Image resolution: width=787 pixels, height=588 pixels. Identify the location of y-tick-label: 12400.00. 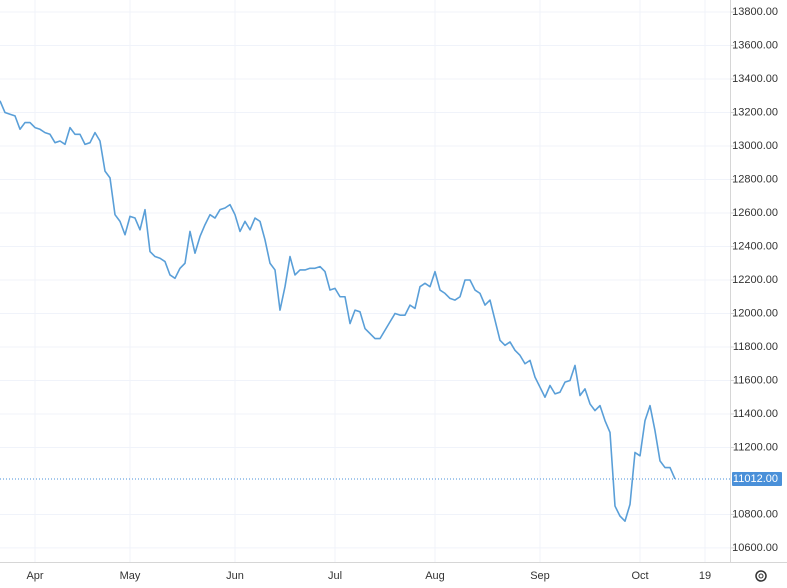
(755, 246).